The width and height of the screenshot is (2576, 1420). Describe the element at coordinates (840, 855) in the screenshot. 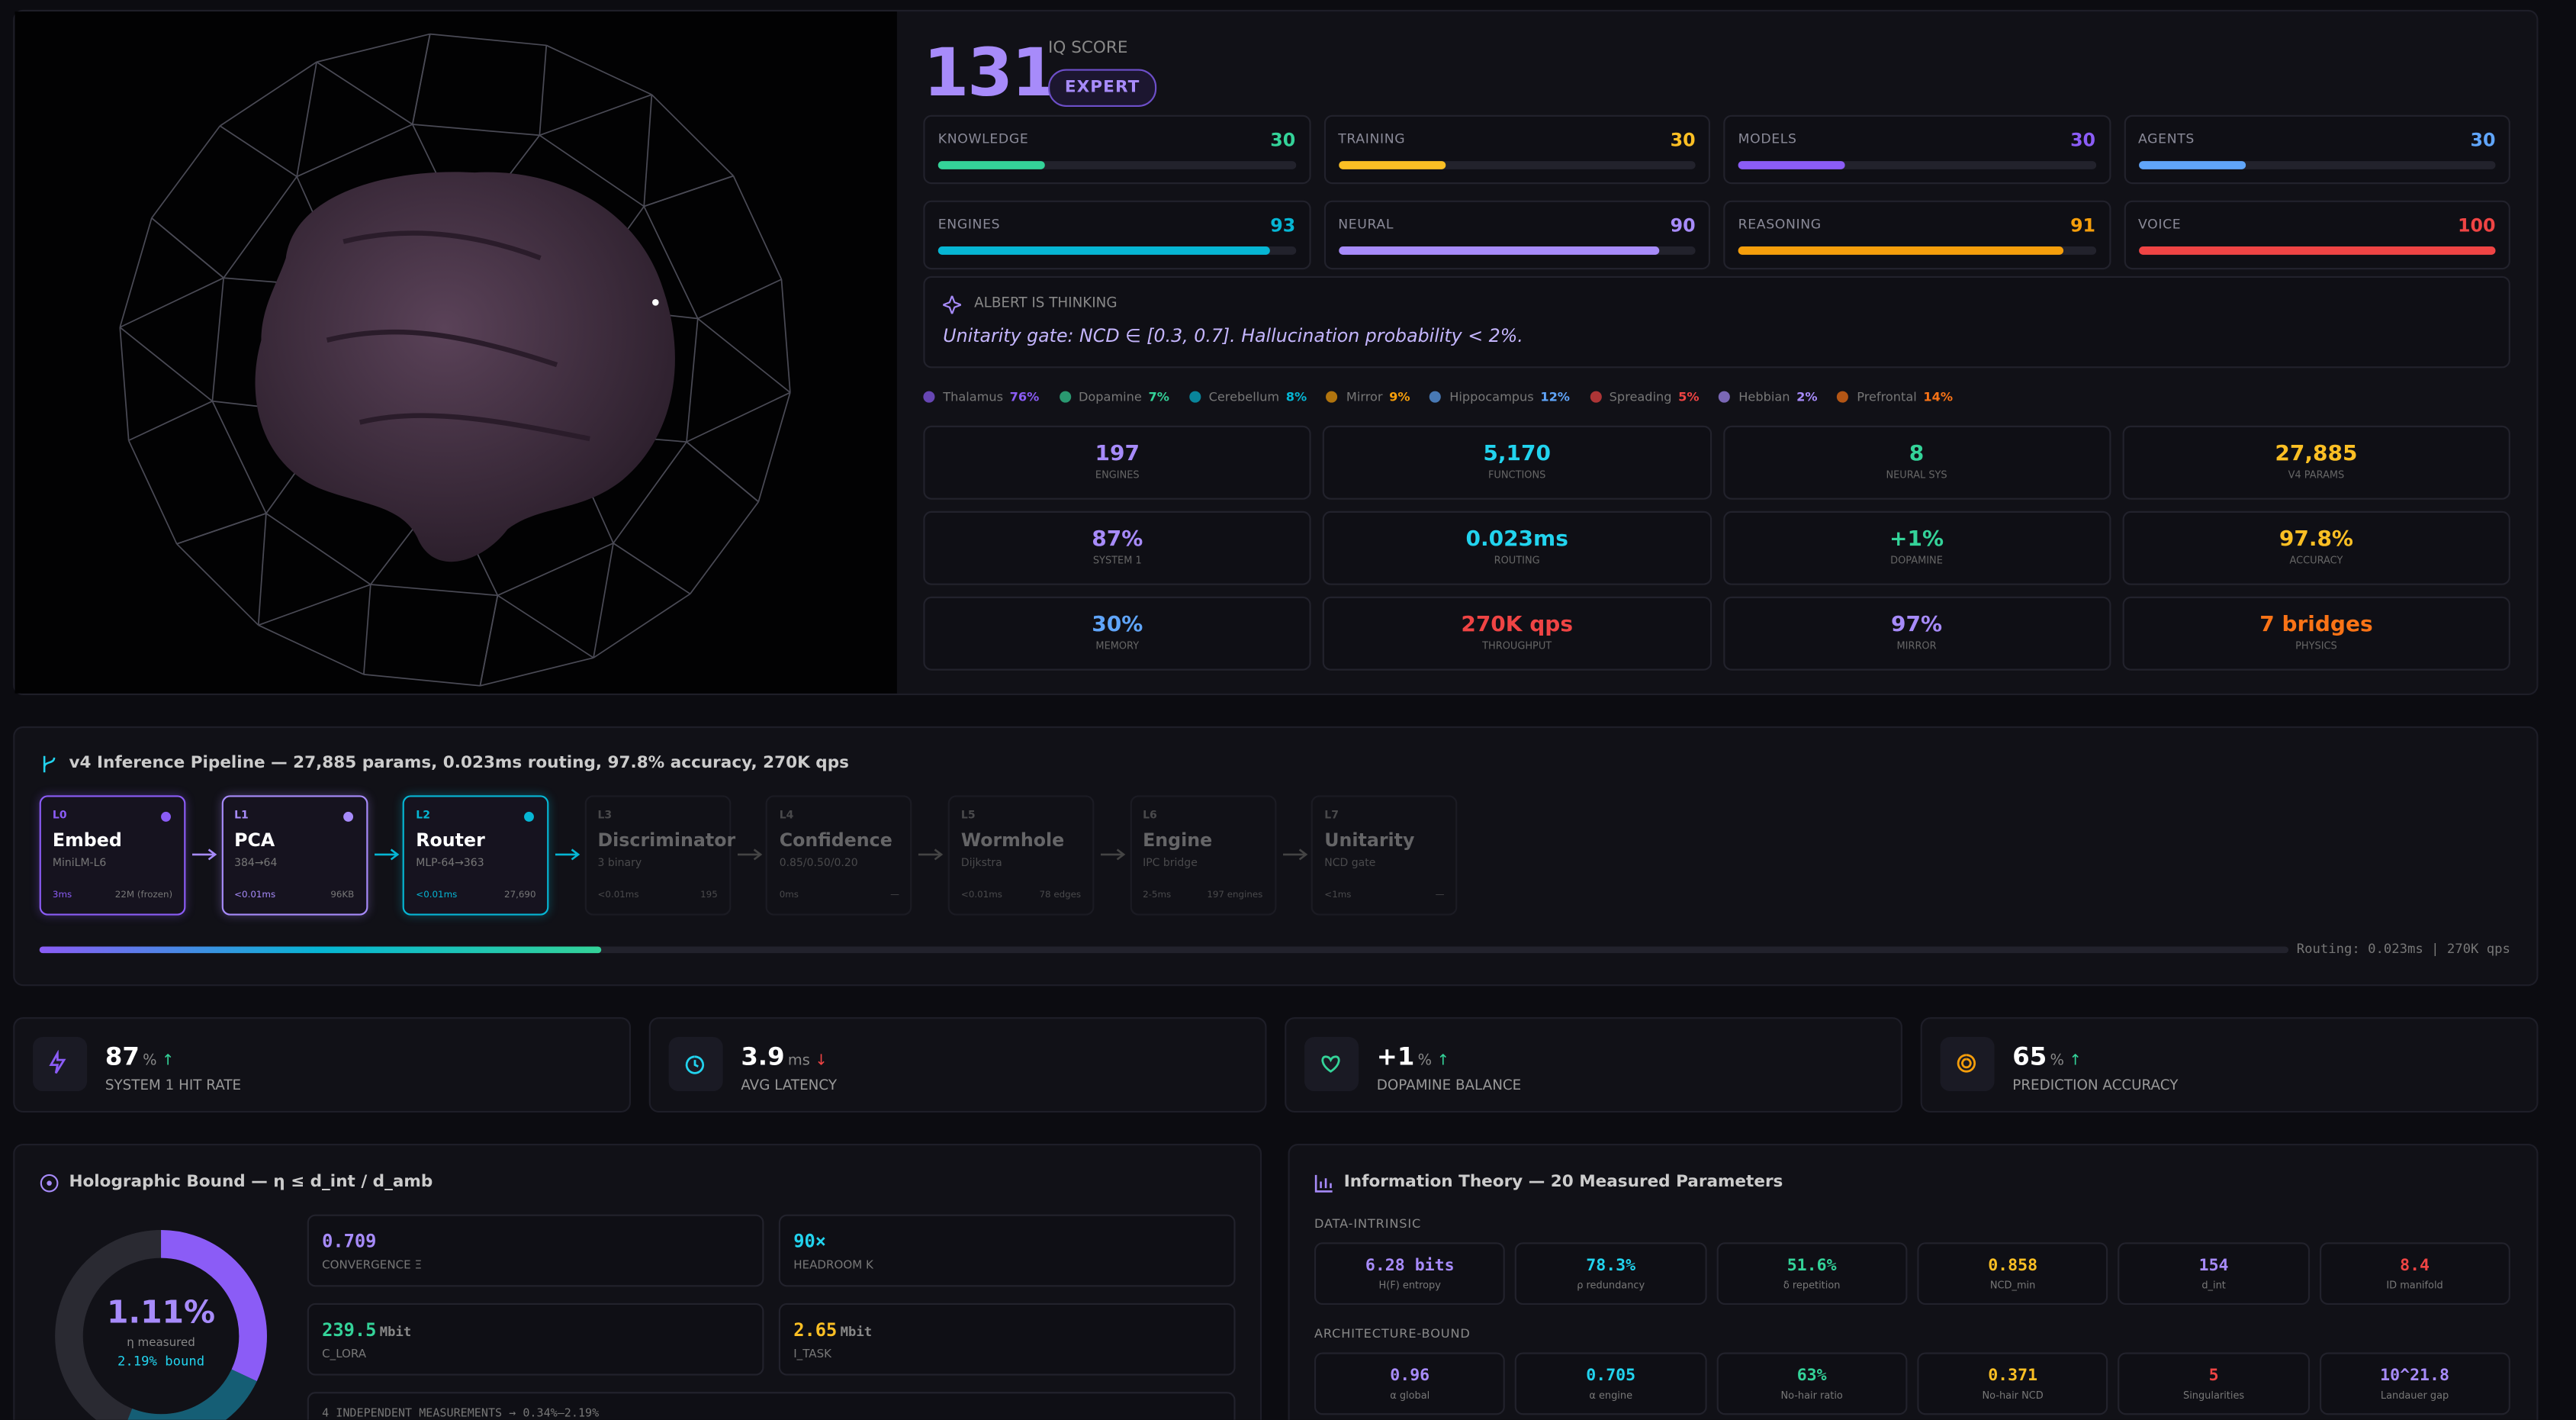

I see `stage: L4 Confidence 0.85/0.50/0.20 0ms —` at that location.